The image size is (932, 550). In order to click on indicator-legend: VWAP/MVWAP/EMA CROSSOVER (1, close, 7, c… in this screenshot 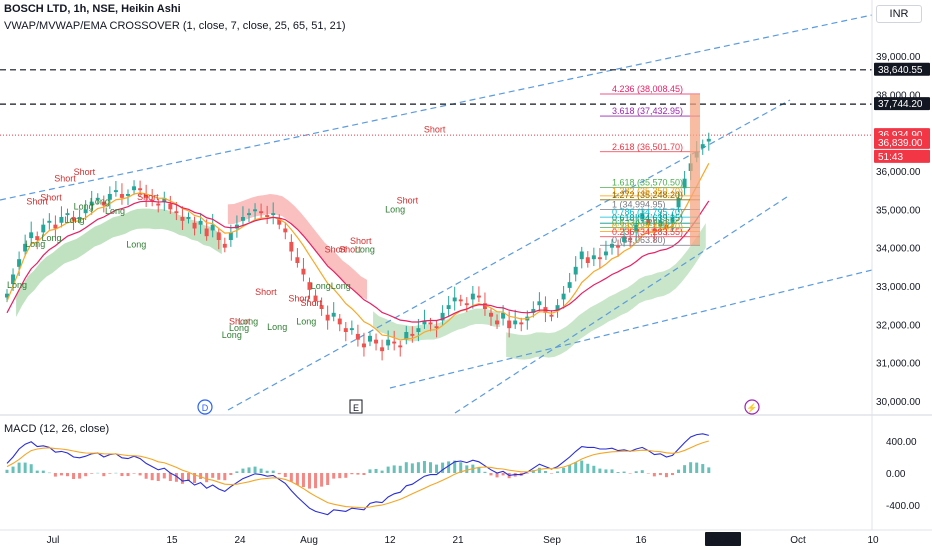, I will do `click(175, 26)`.